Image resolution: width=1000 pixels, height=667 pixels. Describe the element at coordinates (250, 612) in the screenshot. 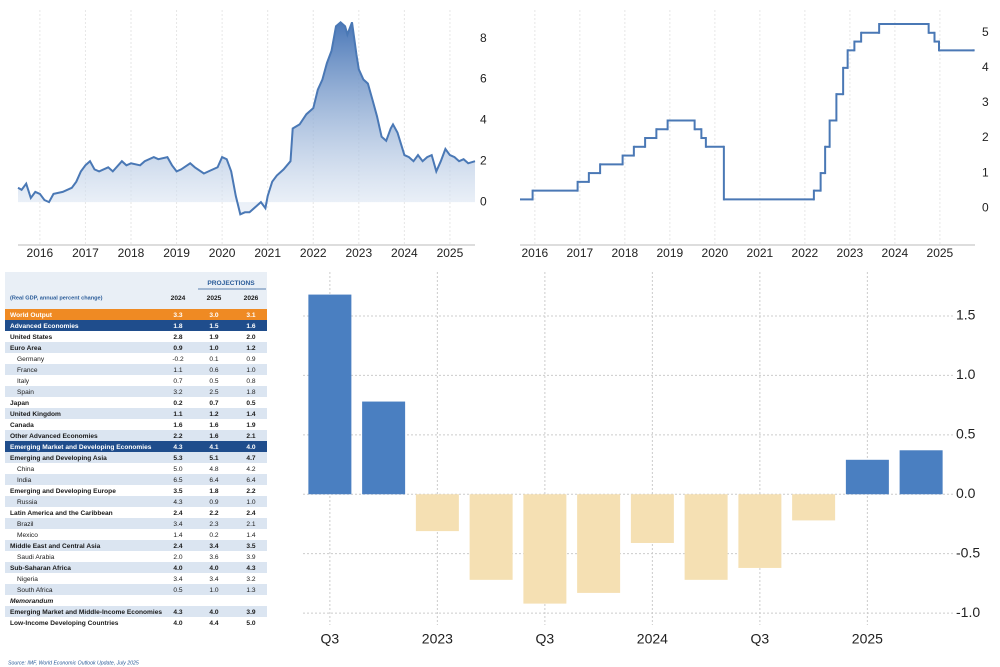

I see `cell: 3.9` at that location.